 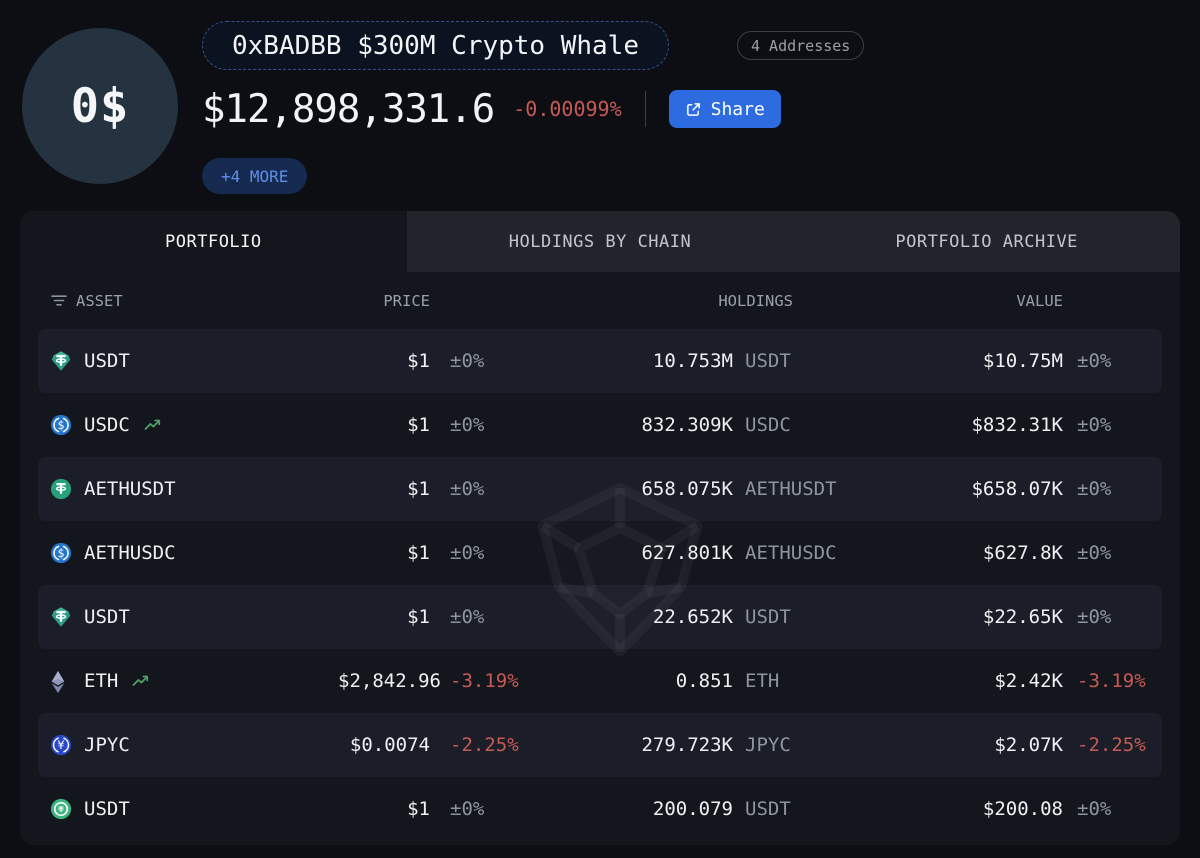 I want to click on table-row: USDT $1 ±0% 200.079 USDT $200.08 ±0%, so click(x=600, y=809).